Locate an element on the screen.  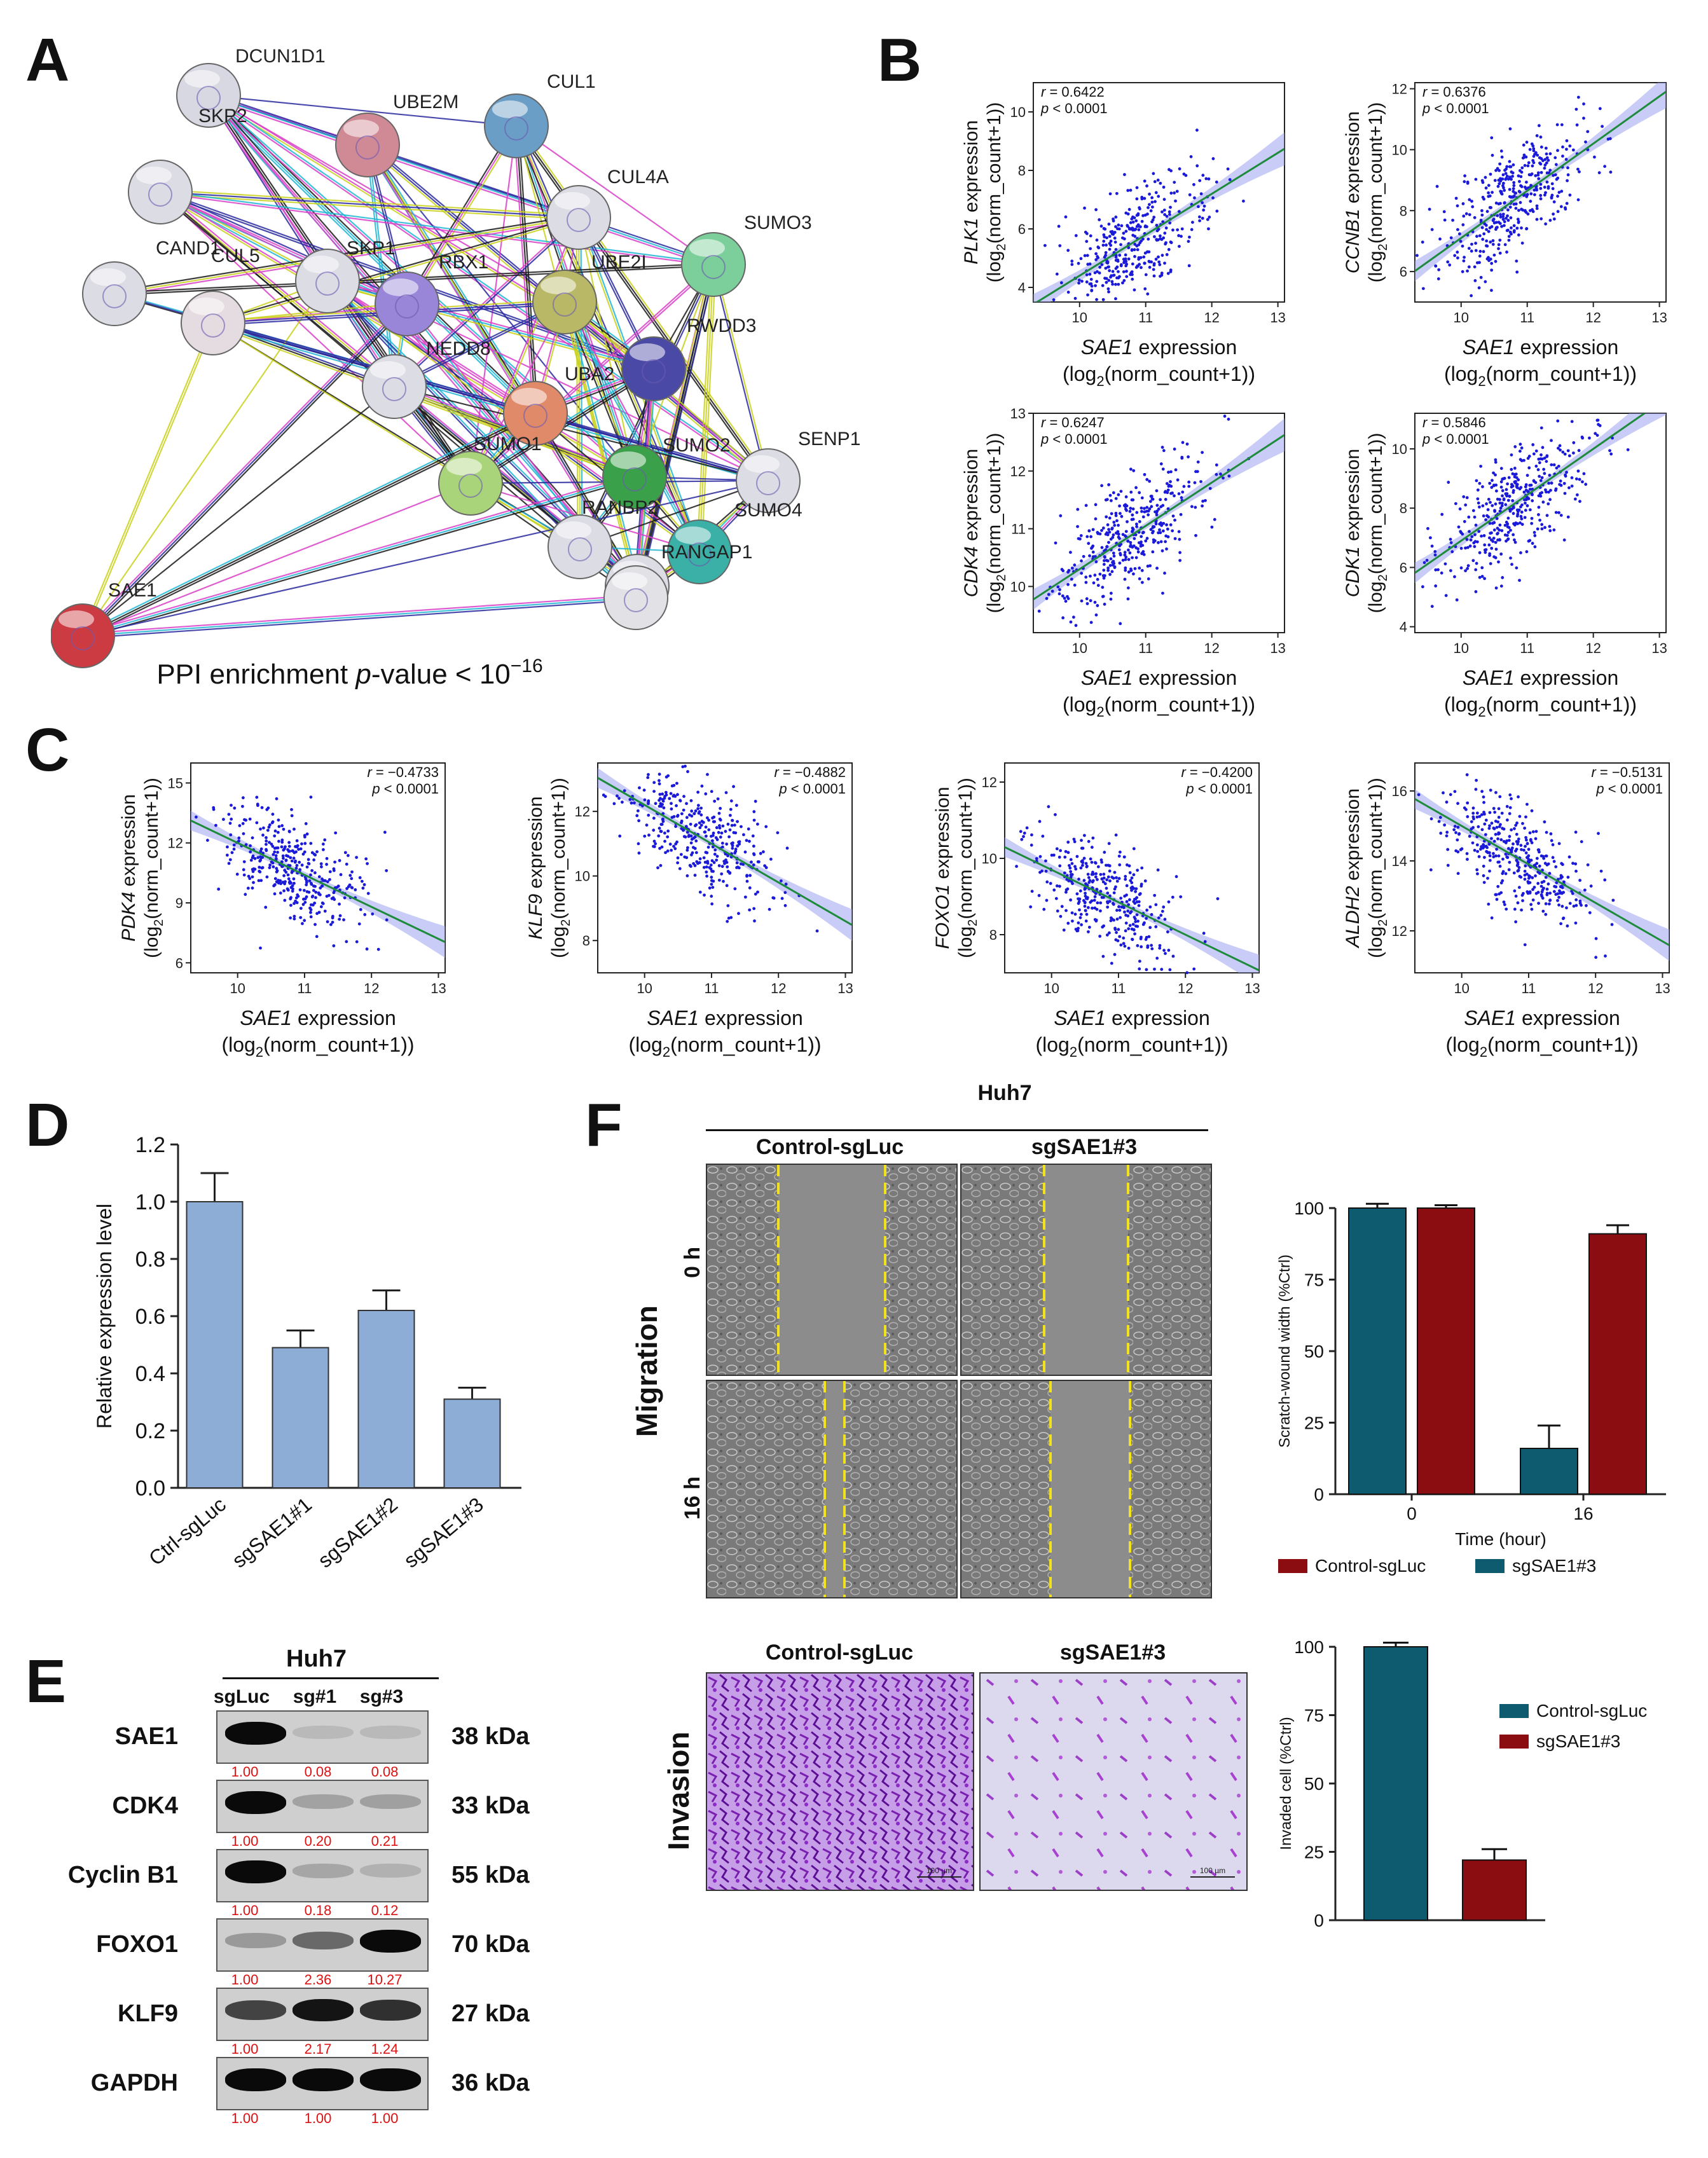
y-axis-unit: (log2(norm_count+1)) is located at coordinates (997, 192).